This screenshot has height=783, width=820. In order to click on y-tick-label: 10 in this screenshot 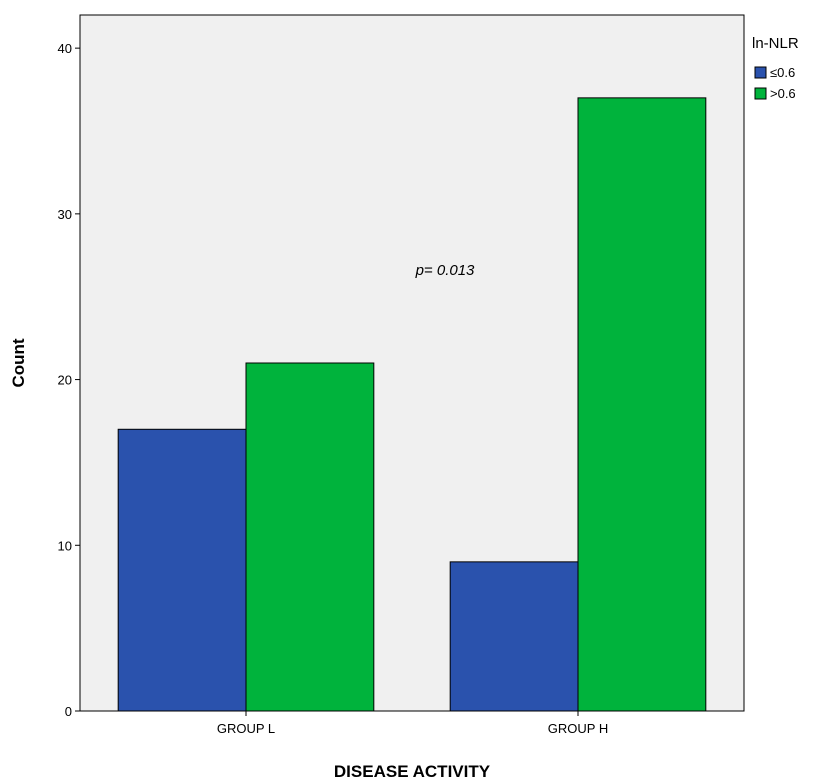, I will do `click(65, 545)`.